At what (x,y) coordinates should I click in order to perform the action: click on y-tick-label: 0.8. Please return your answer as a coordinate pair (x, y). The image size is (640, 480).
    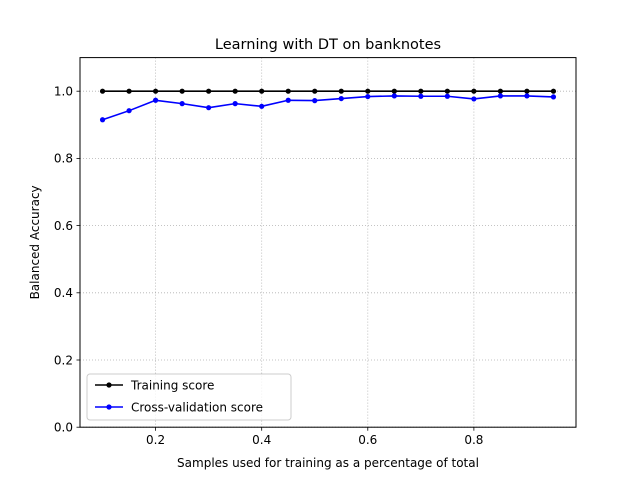
    Looking at the image, I should click on (63, 159).